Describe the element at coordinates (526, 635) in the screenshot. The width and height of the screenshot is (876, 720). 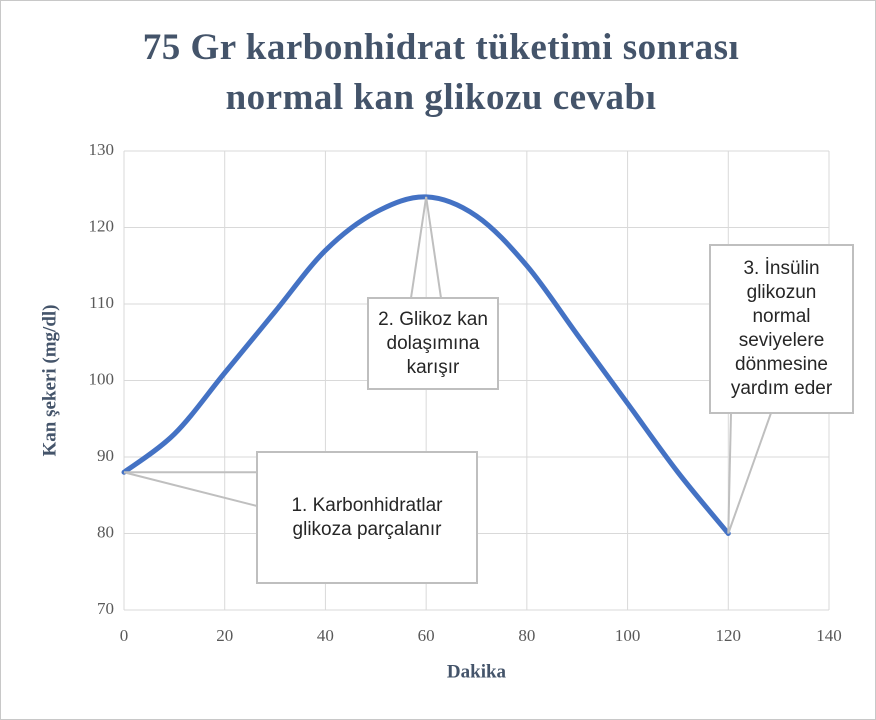
I see `x-tick-label: 80` at that location.